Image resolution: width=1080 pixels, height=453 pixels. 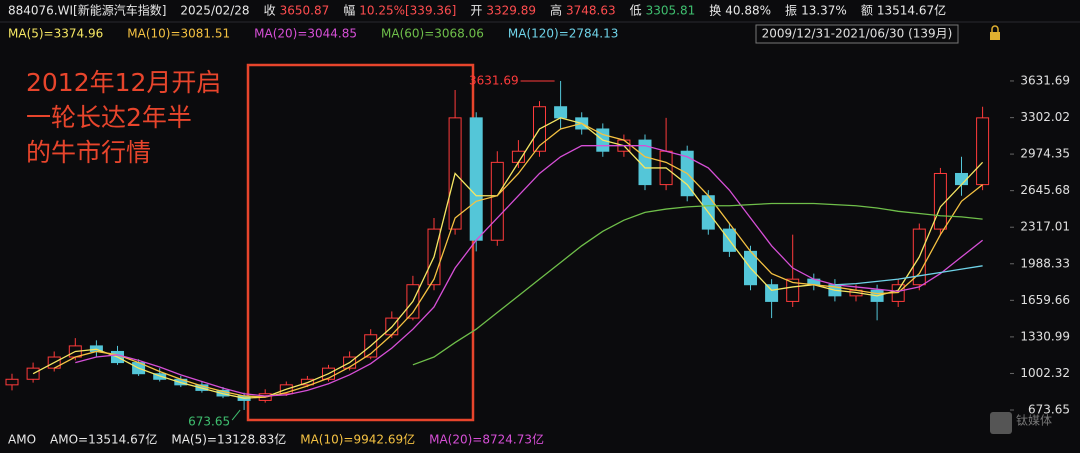 What do you see at coordinates (1045, 300) in the screenshot?
I see `y-tick-label: 1659.66` at bounding box center [1045, 300].